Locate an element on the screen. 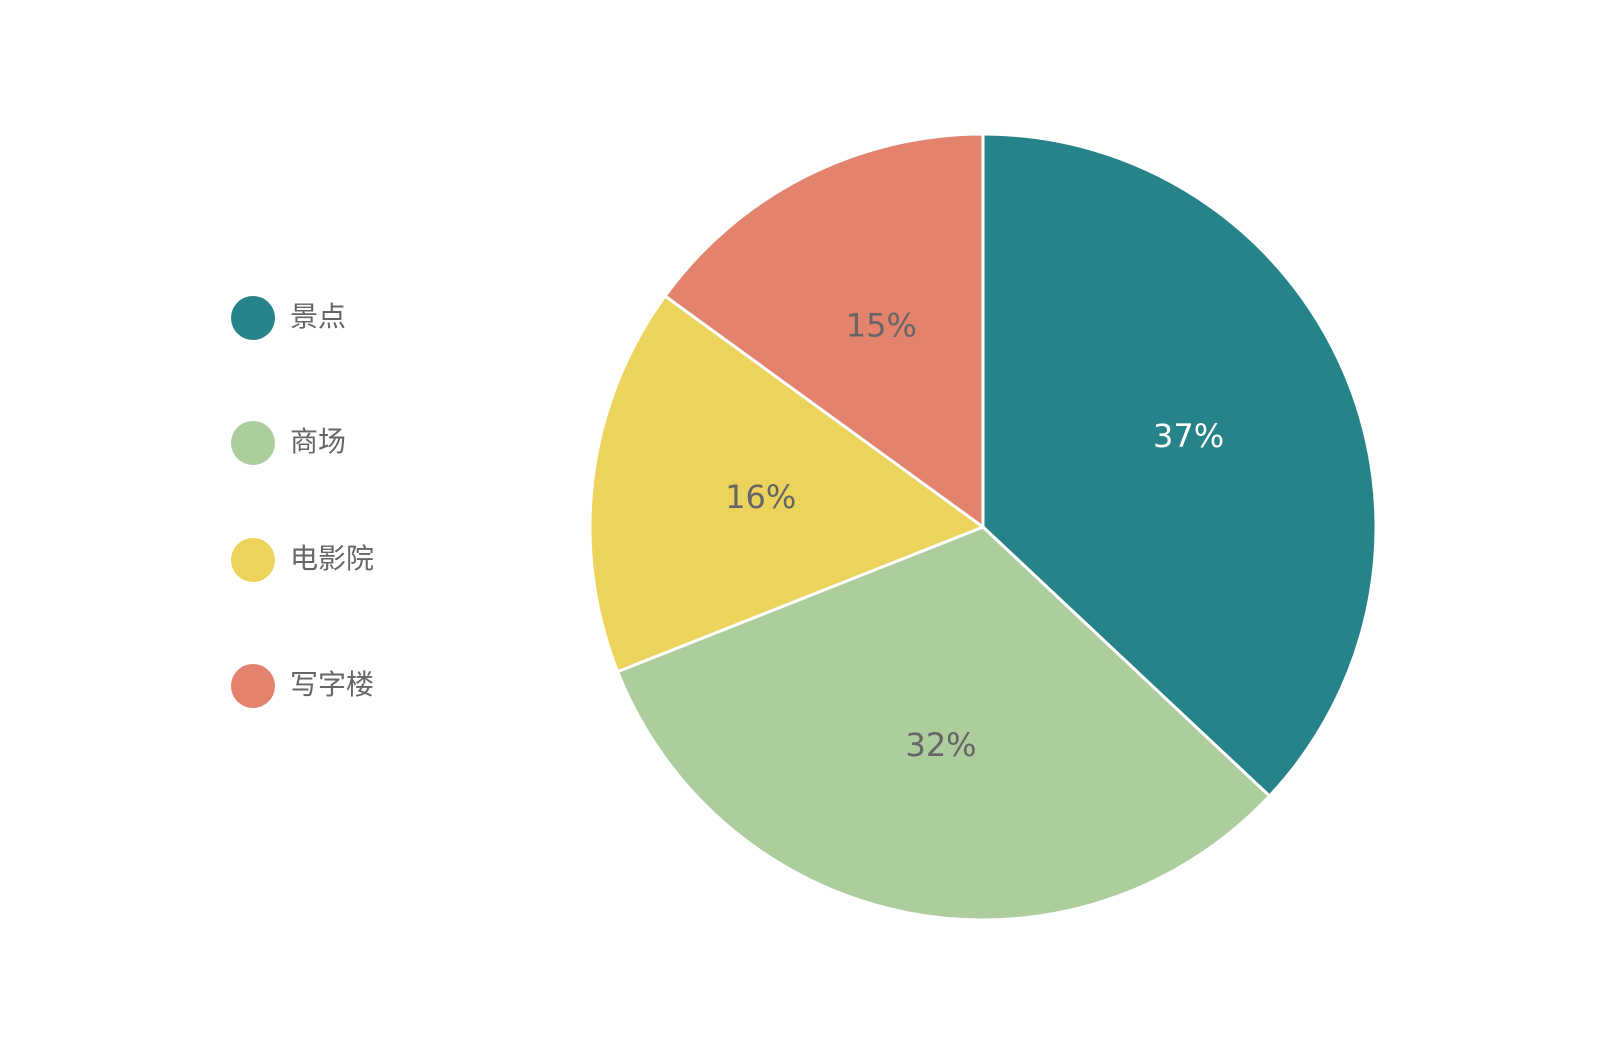 The height and width of the screenshot is (1059, 1600). legend-label: 景点 is located at coordinates (318, 316).